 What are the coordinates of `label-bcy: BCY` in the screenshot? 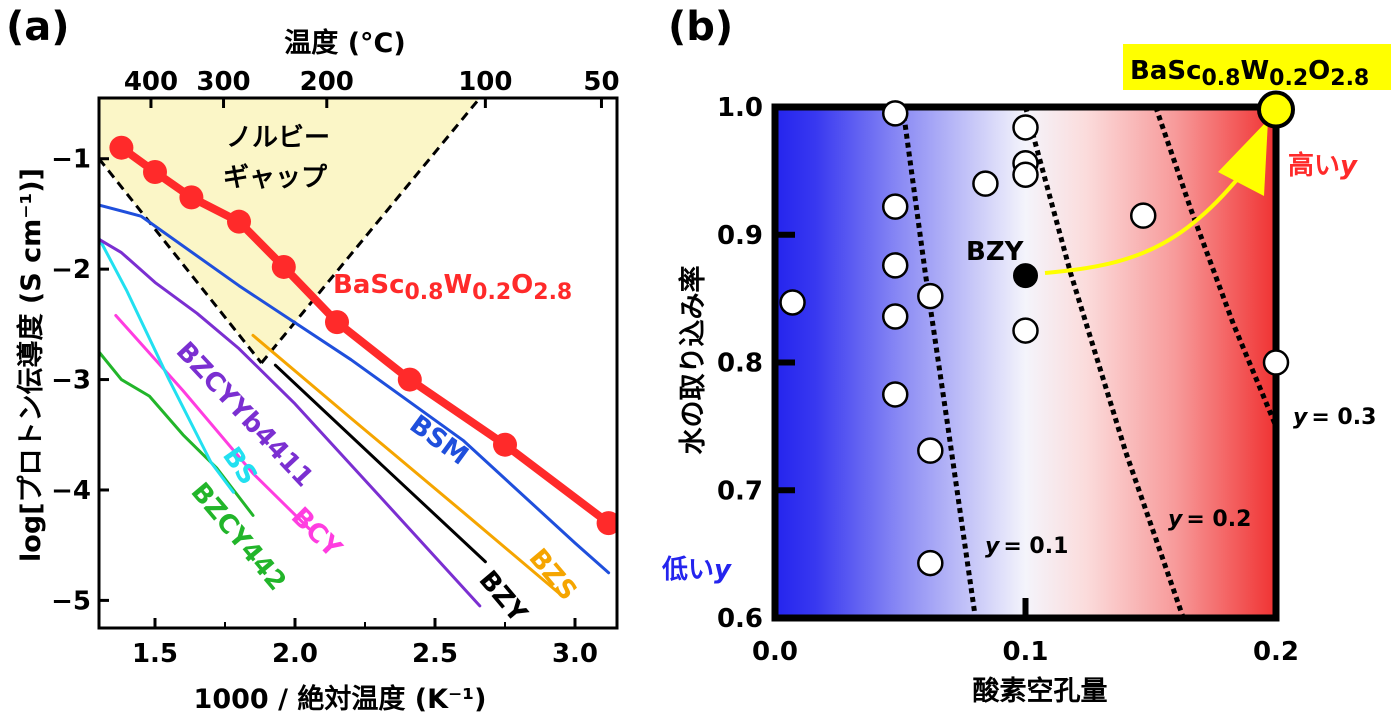 It's located at (316, 533).